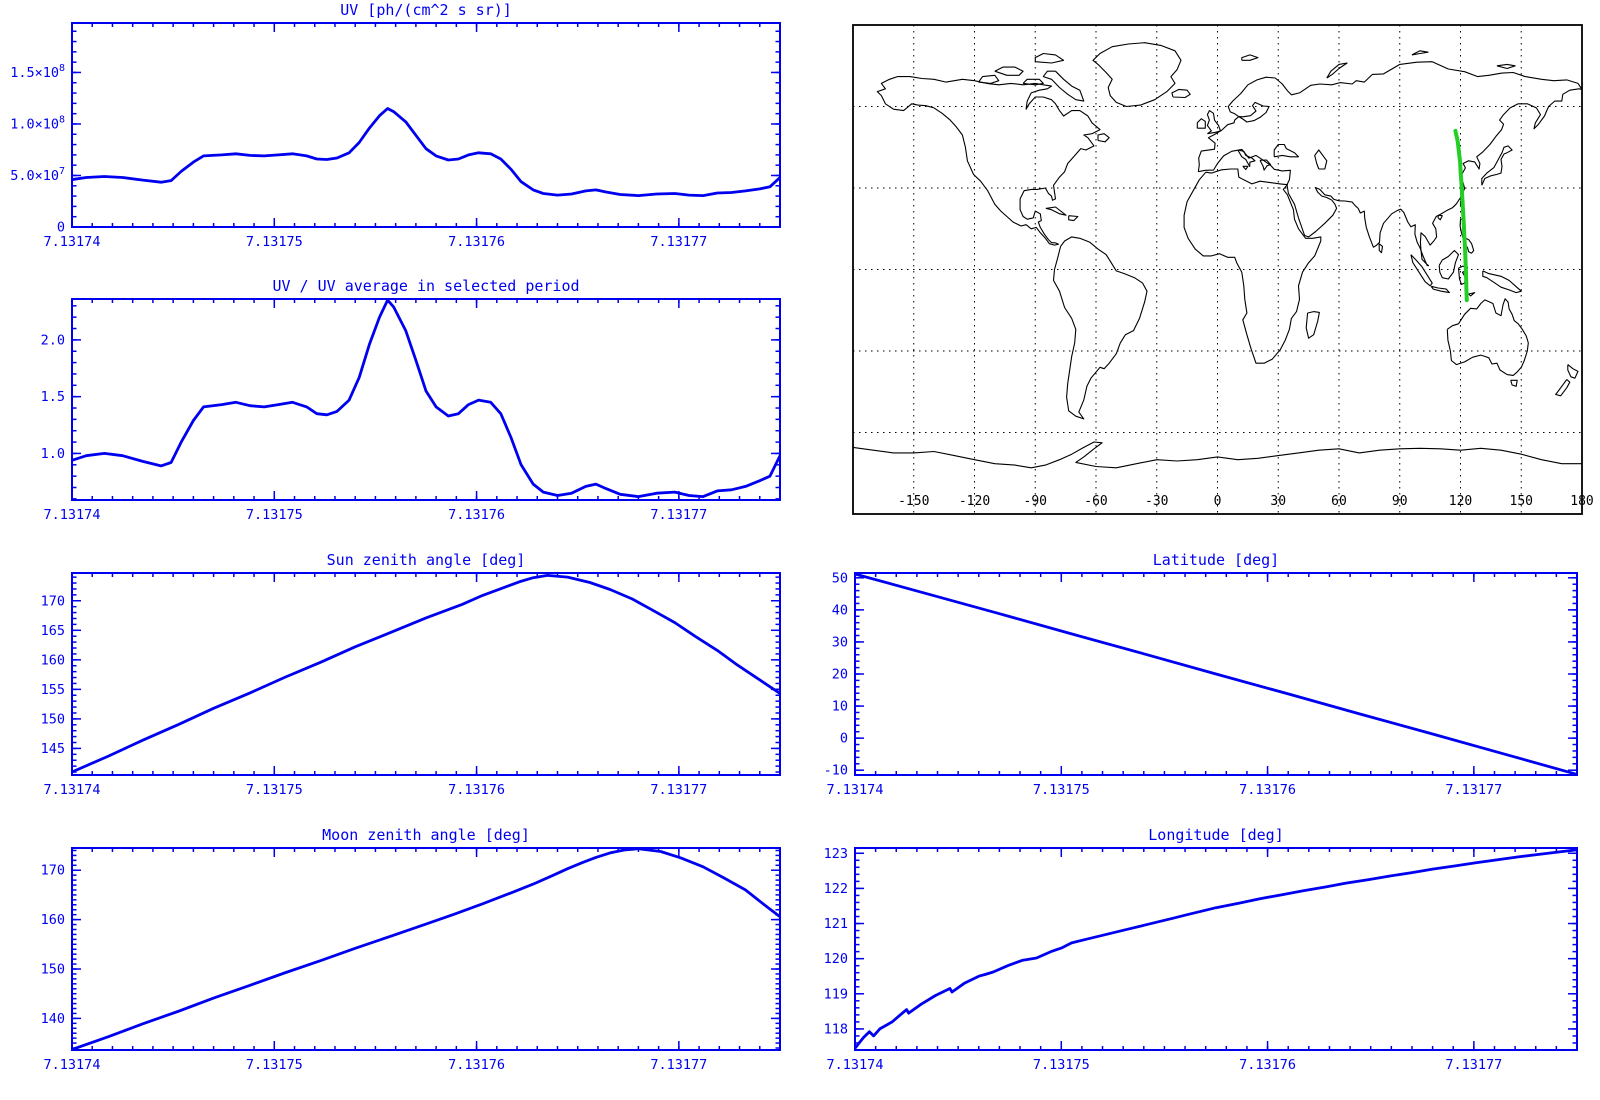 This screenshot has width=1600, height=1100. Describe the element at coordinates (53, 690) in the screenshot. I see `y-tick-label: 155` at that location.